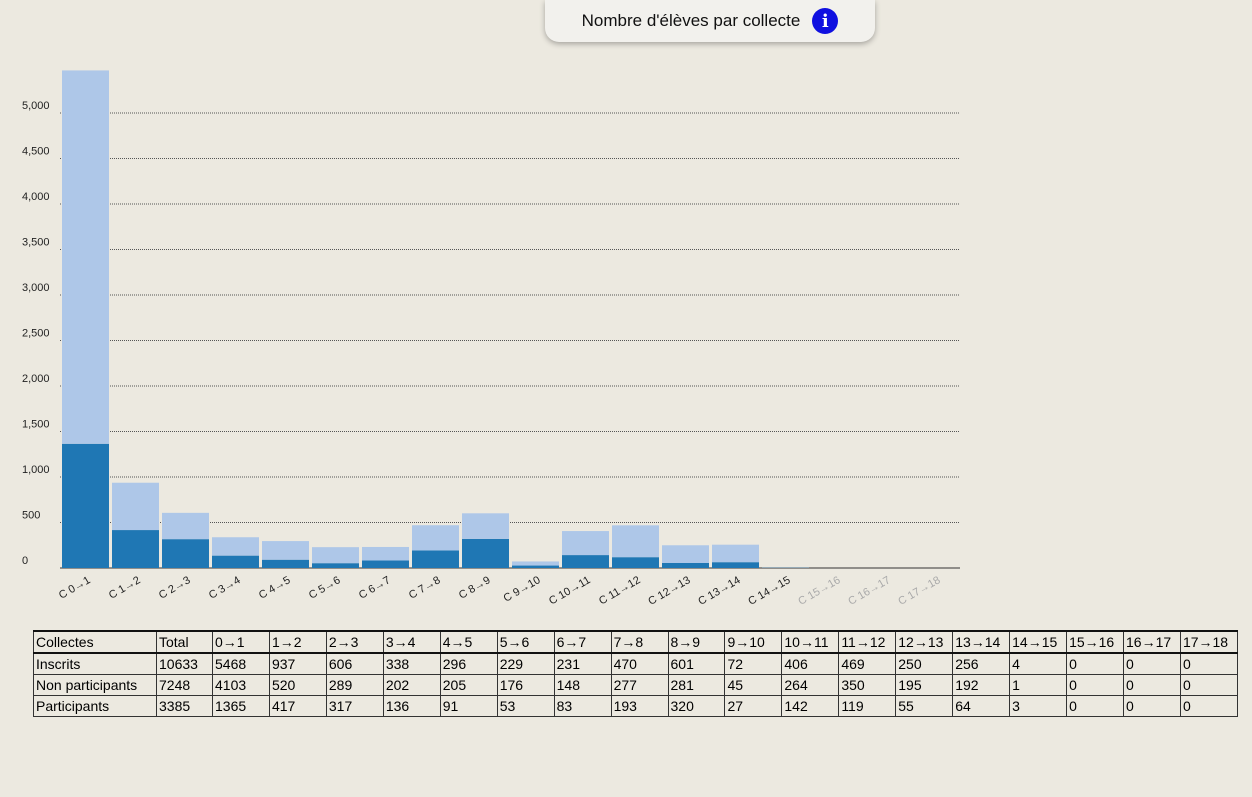  Describe the element at coordinates (325, 588) in the screenshot. I see `x-tick-label: C 5→6` at that location.